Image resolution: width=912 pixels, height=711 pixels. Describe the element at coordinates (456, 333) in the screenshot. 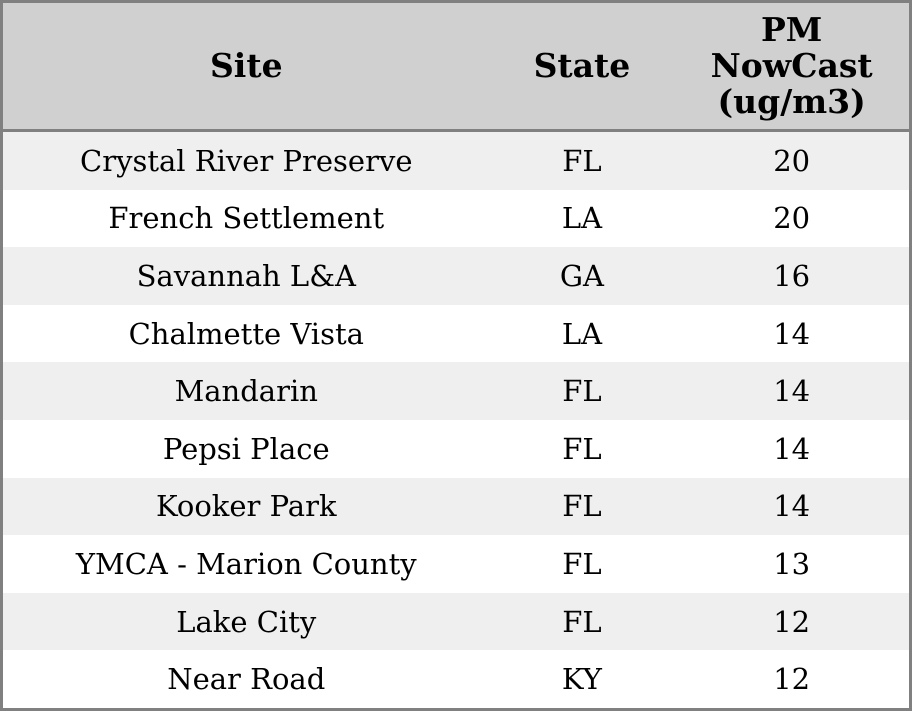

I see `table-row: Chalmette Vista LA 14` at that location.